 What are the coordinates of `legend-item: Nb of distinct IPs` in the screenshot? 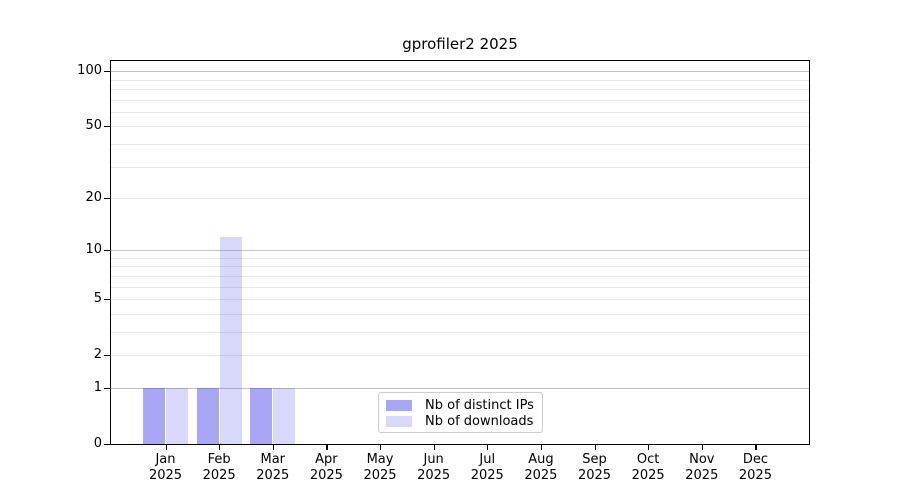 It's located at (460, 405).